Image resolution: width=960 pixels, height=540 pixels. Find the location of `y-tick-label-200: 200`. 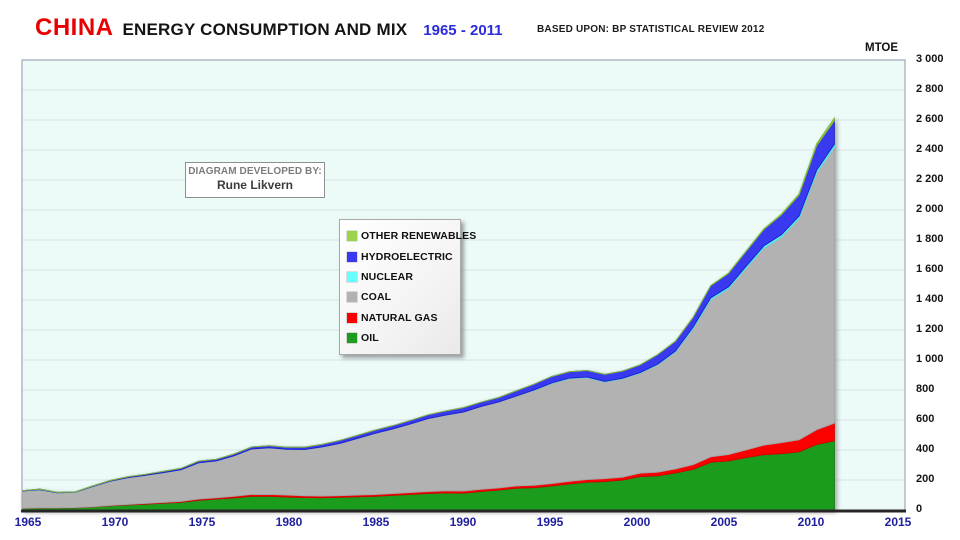

y-tick-label-200: 200 is located at coordinates (925, 479).